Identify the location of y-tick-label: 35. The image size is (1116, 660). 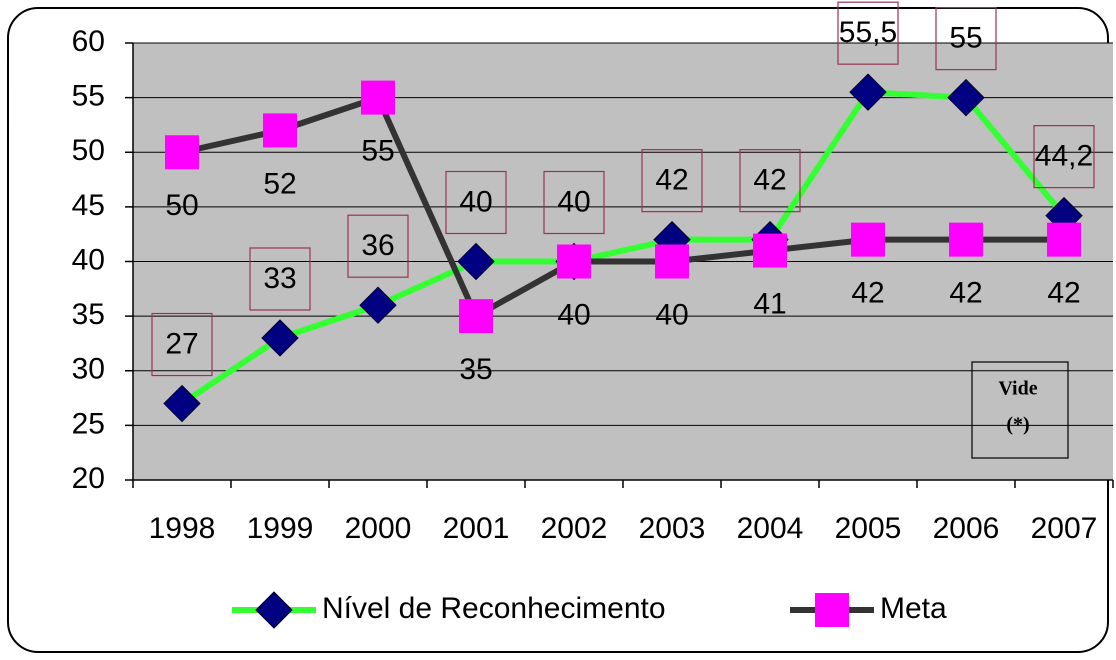
(88, 314).